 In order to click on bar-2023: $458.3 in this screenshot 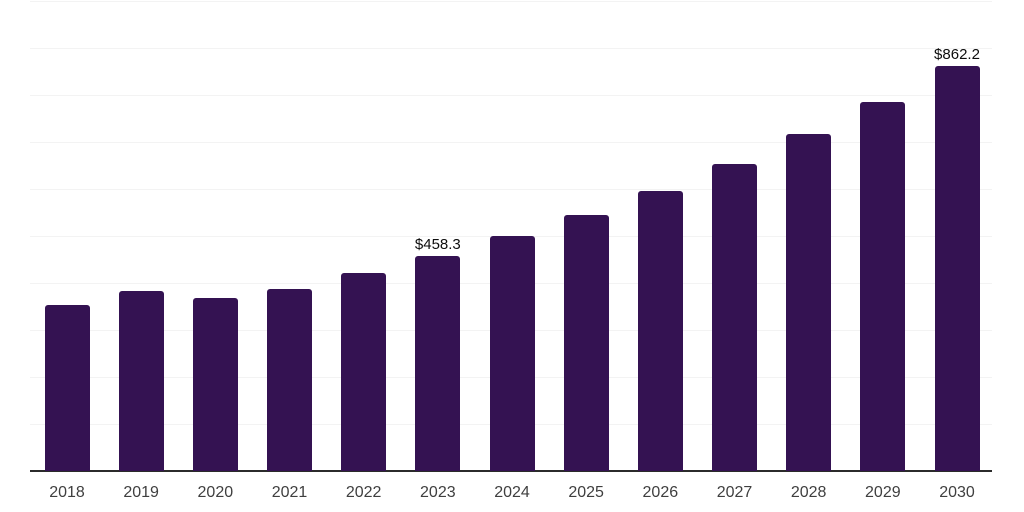, I will do `click(438, 354)`.